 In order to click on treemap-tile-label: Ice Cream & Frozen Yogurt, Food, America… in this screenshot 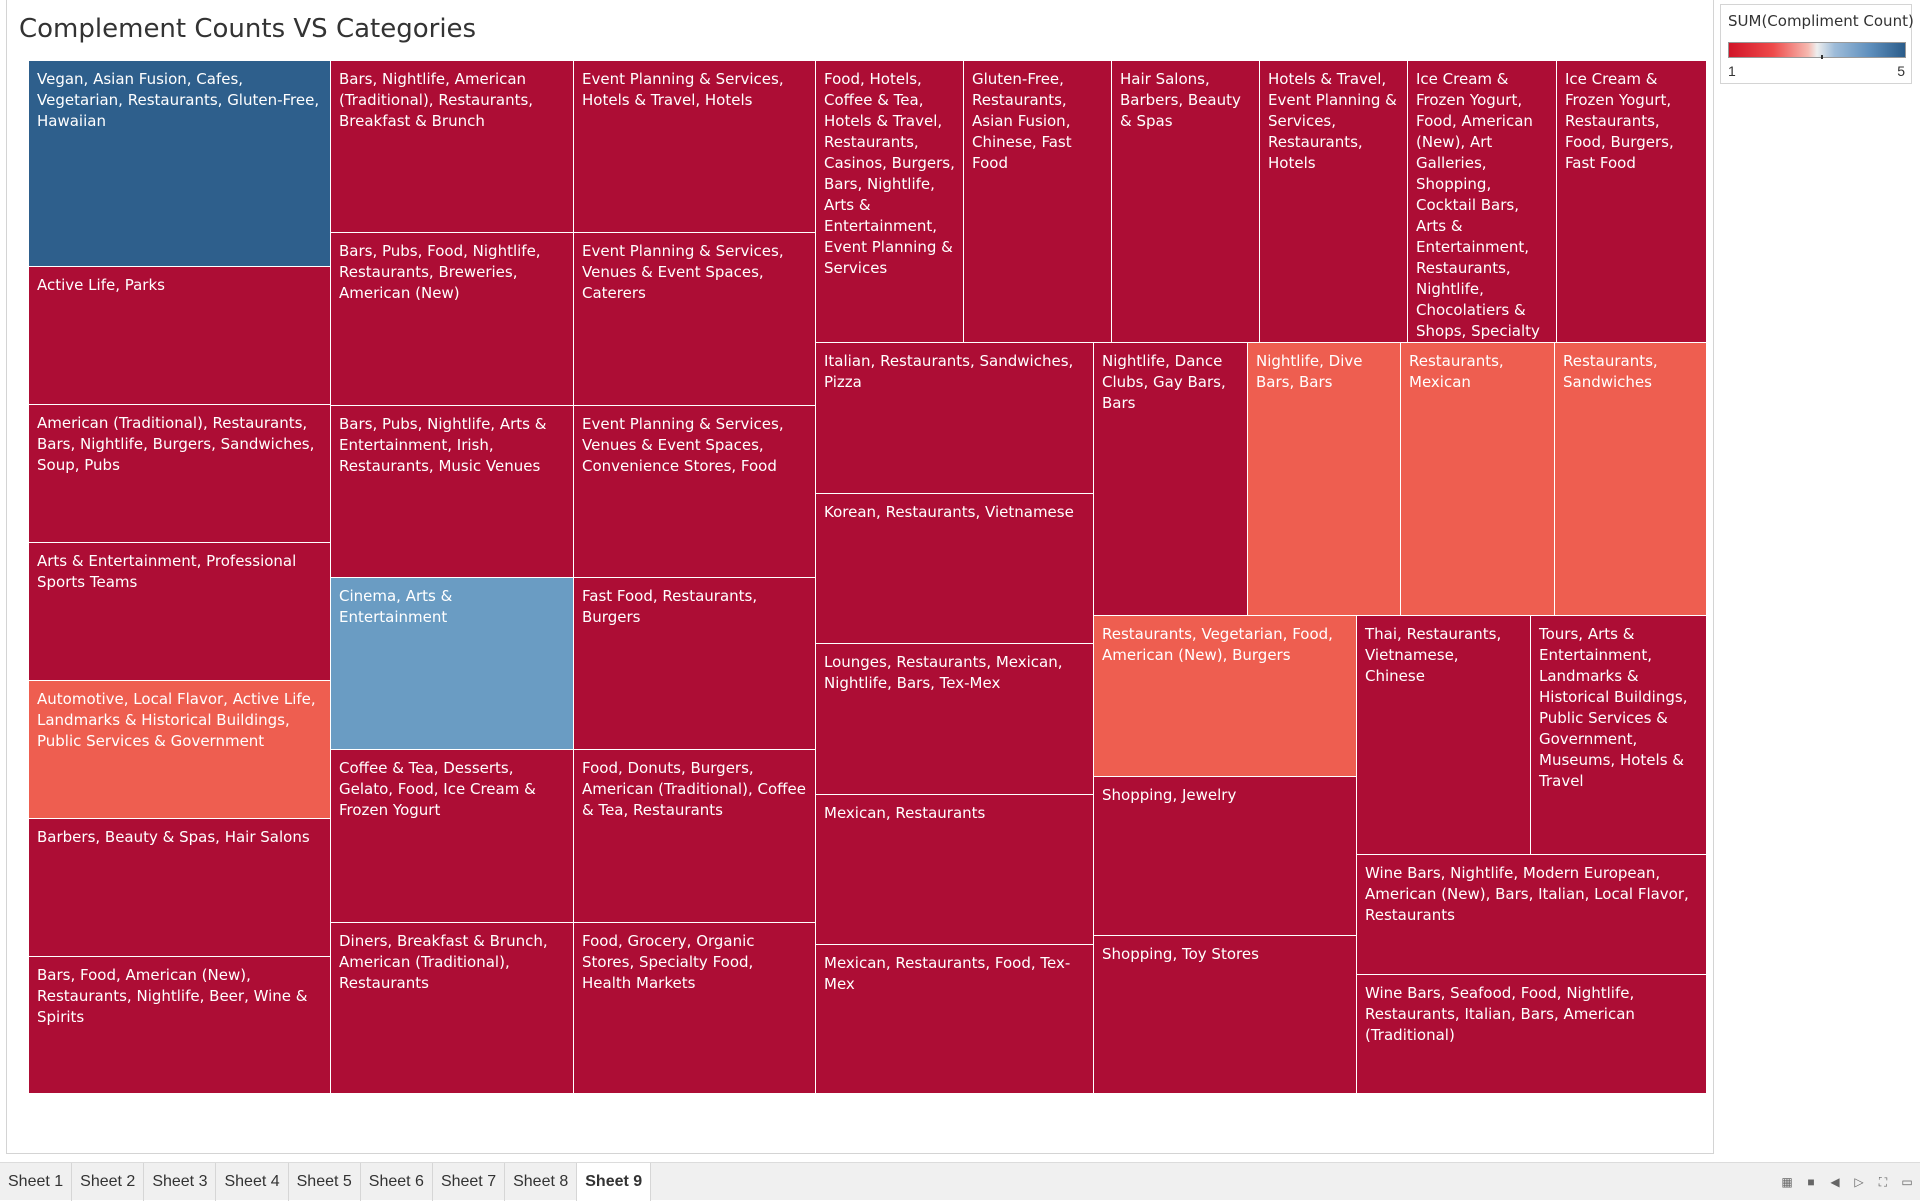, I will do `click(1478, 205)`.